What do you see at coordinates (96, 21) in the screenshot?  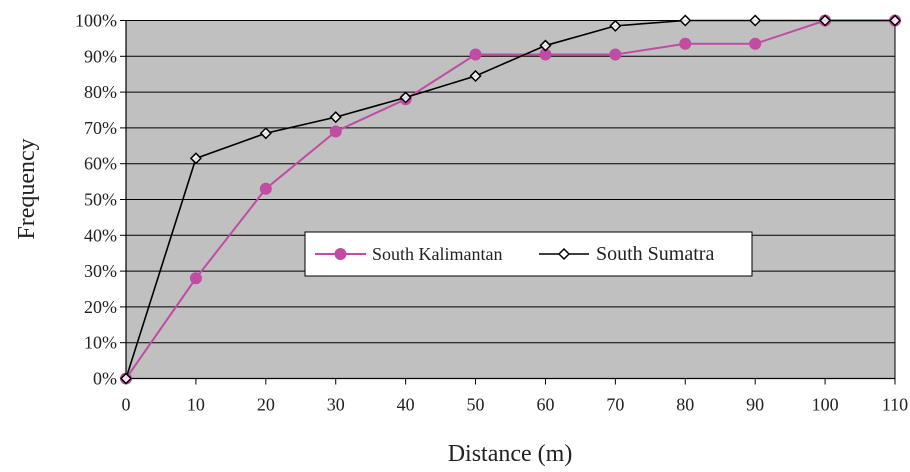 I see `y-tick-label: 100%` at bounding box center [96, 21].